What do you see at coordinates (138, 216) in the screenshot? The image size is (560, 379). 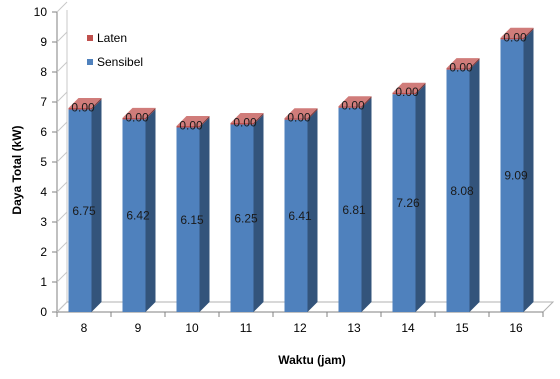 I see `data-label-sensibel: 6.42` at bounding box center [138, 216].